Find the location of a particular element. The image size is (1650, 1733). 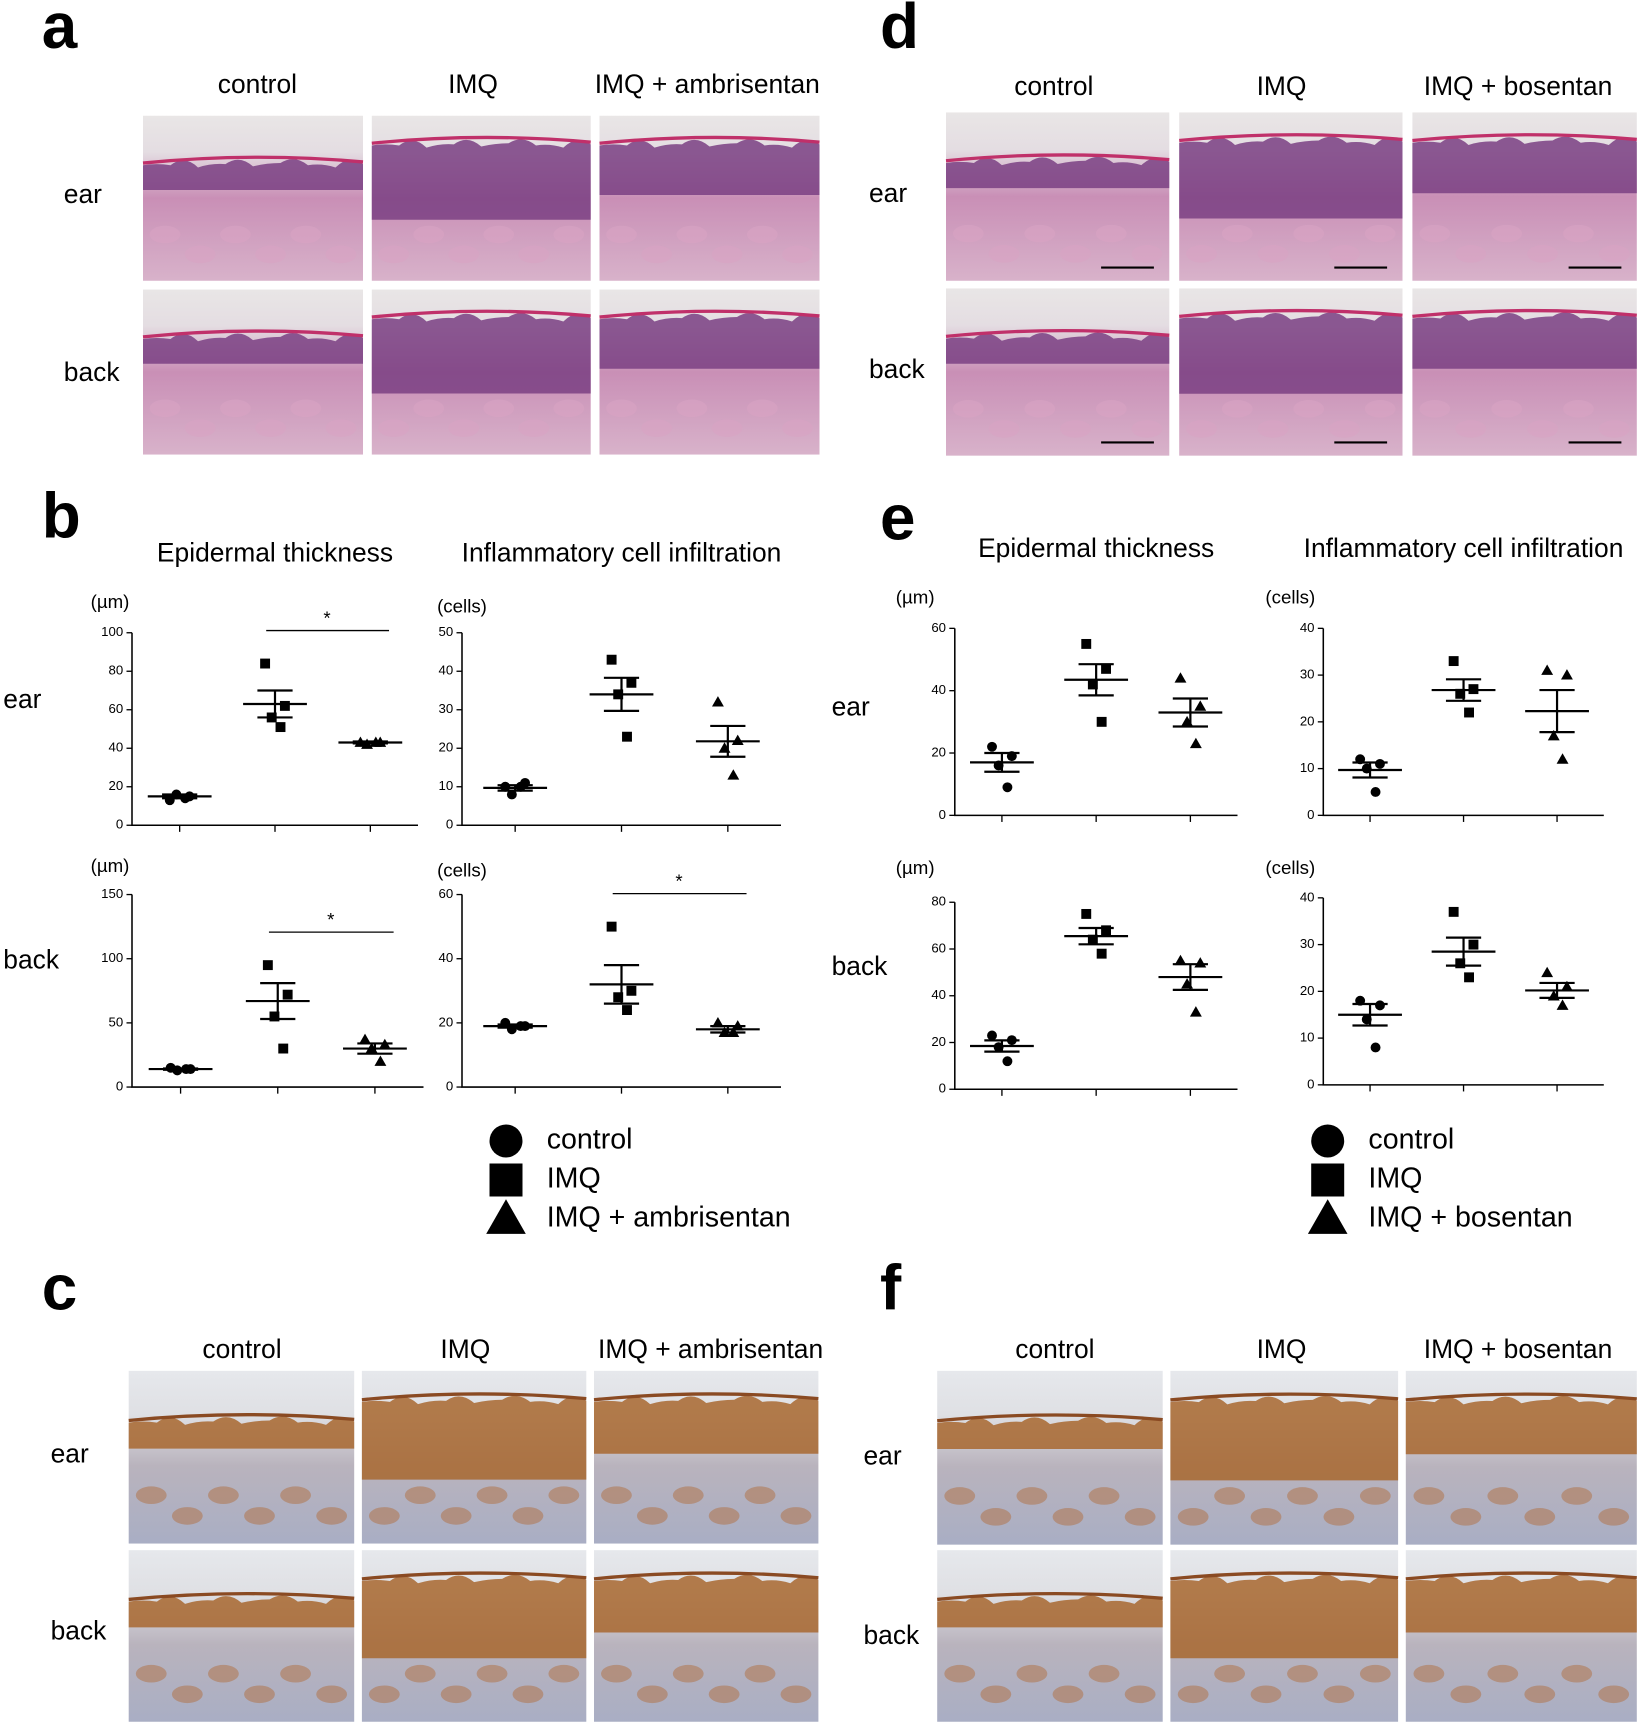

y-tick-label: 80 is located at coordinates (938, 901).